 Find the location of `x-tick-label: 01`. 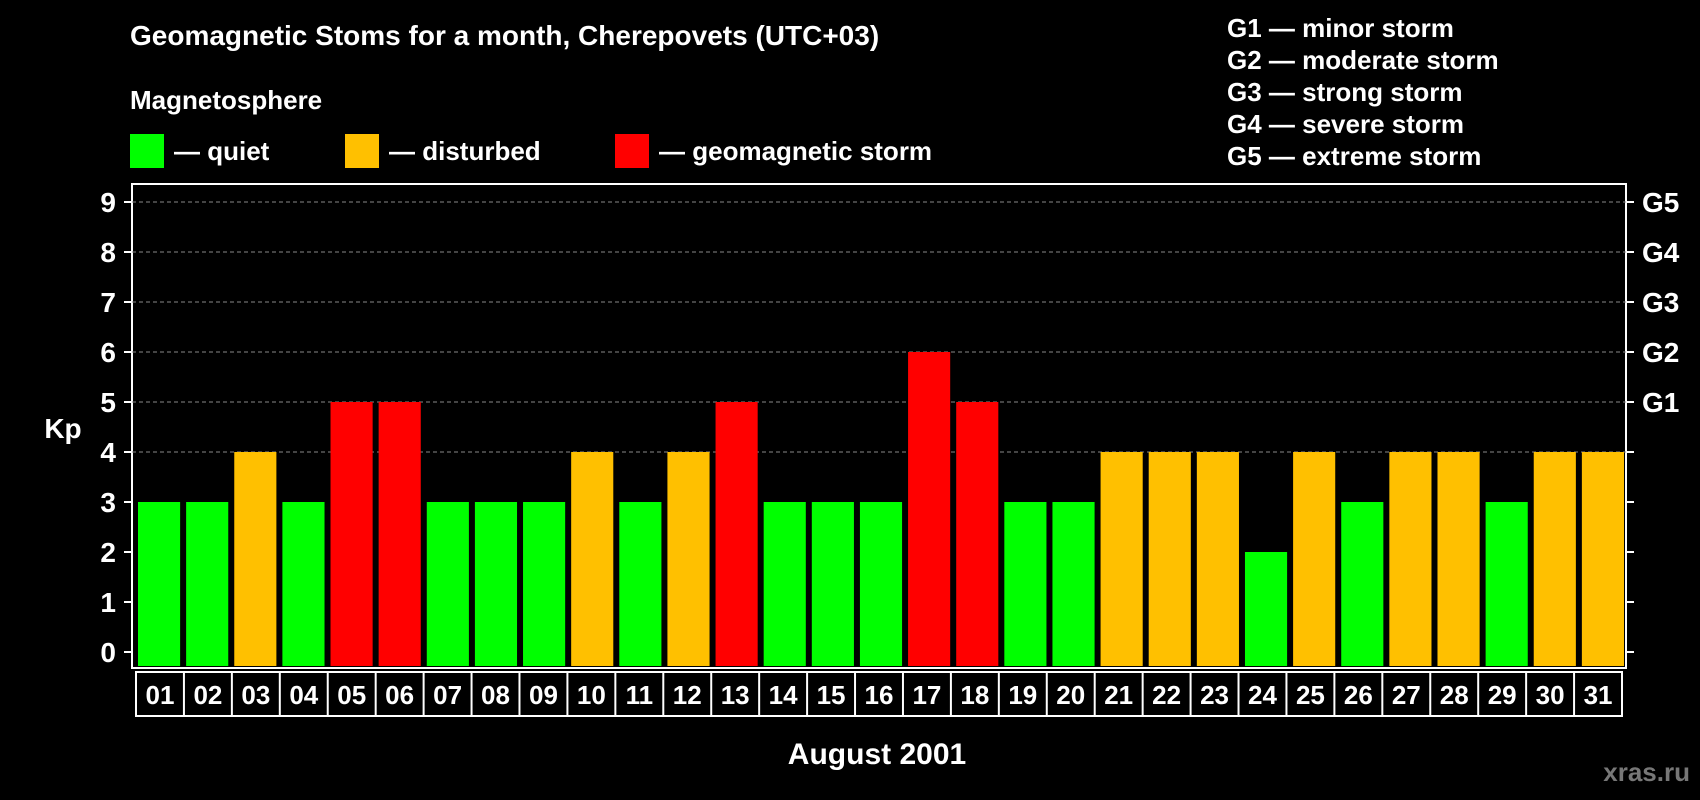

x-tick-label: 01 is located at coordinates (160, 695).